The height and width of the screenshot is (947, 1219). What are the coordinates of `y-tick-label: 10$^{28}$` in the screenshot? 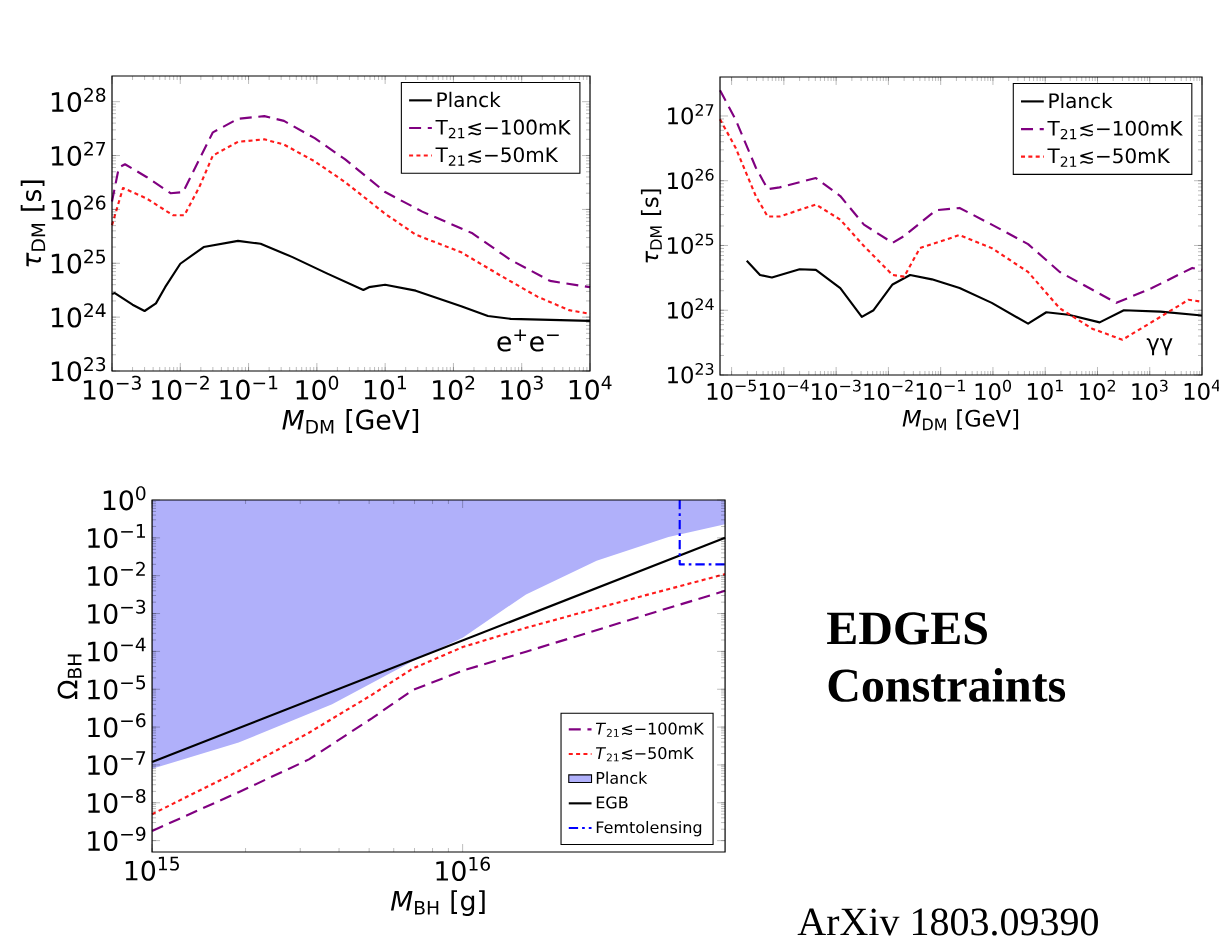 It's located at (78, 100).